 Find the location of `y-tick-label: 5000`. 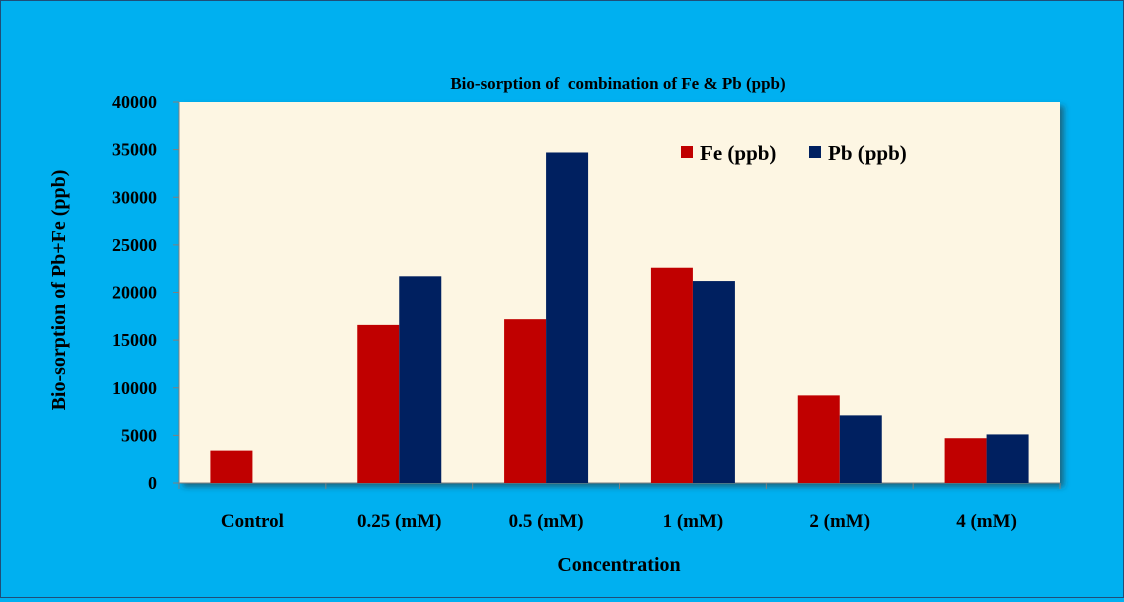

y-tick-label: 5000 is located at coordinates (139, 435).